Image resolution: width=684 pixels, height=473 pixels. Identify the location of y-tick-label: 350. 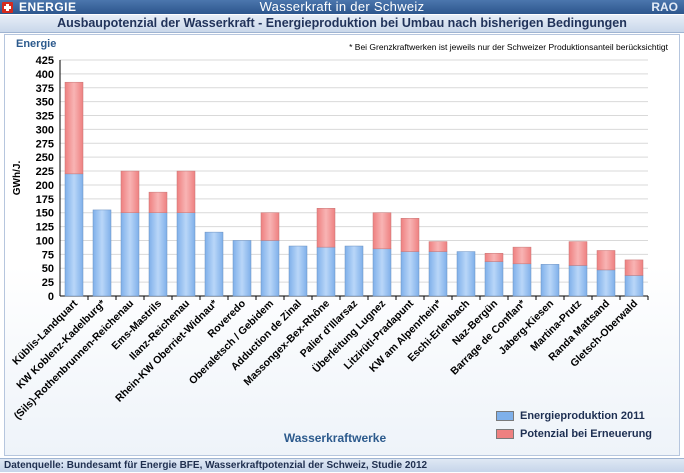
(45, 103).